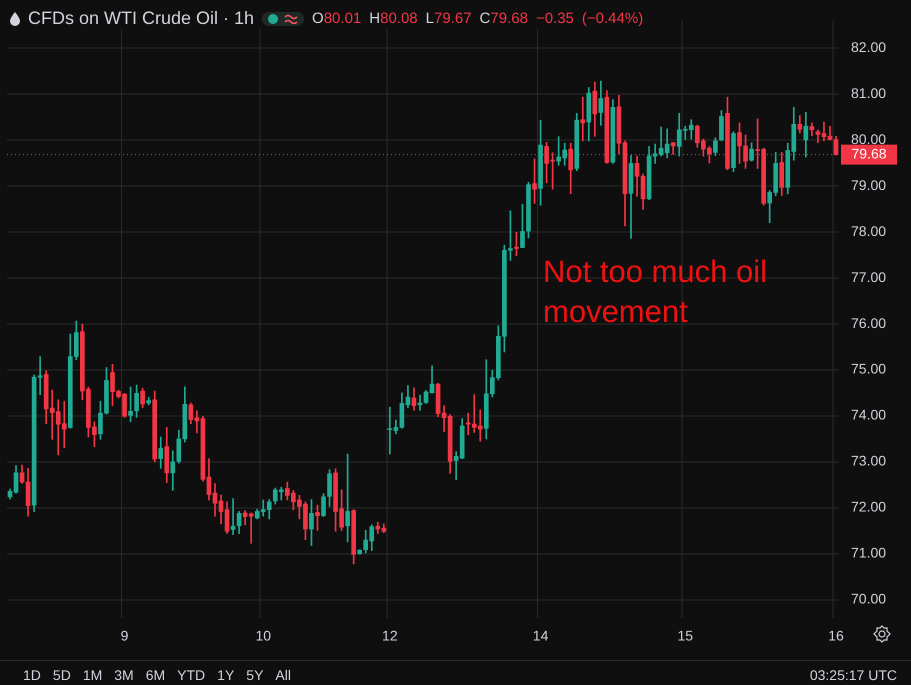  What do you see at coordinates (283, 675) in the screenshot?
I see `text: All` at bounding box center [283, 675].